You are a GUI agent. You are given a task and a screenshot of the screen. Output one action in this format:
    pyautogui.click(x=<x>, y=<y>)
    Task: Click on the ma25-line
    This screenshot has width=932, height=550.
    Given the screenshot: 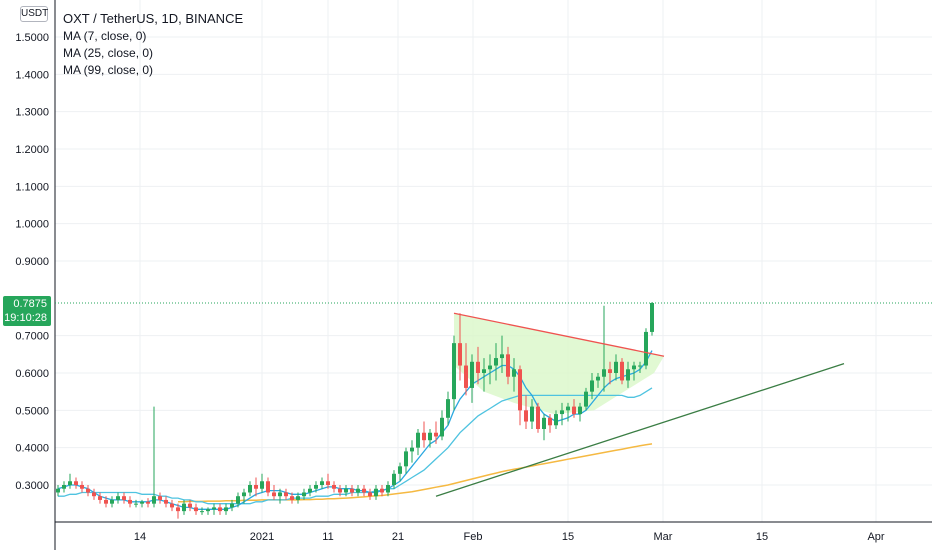 What is the action you would take?
    pyautogui.click(x=355, y=446)
    